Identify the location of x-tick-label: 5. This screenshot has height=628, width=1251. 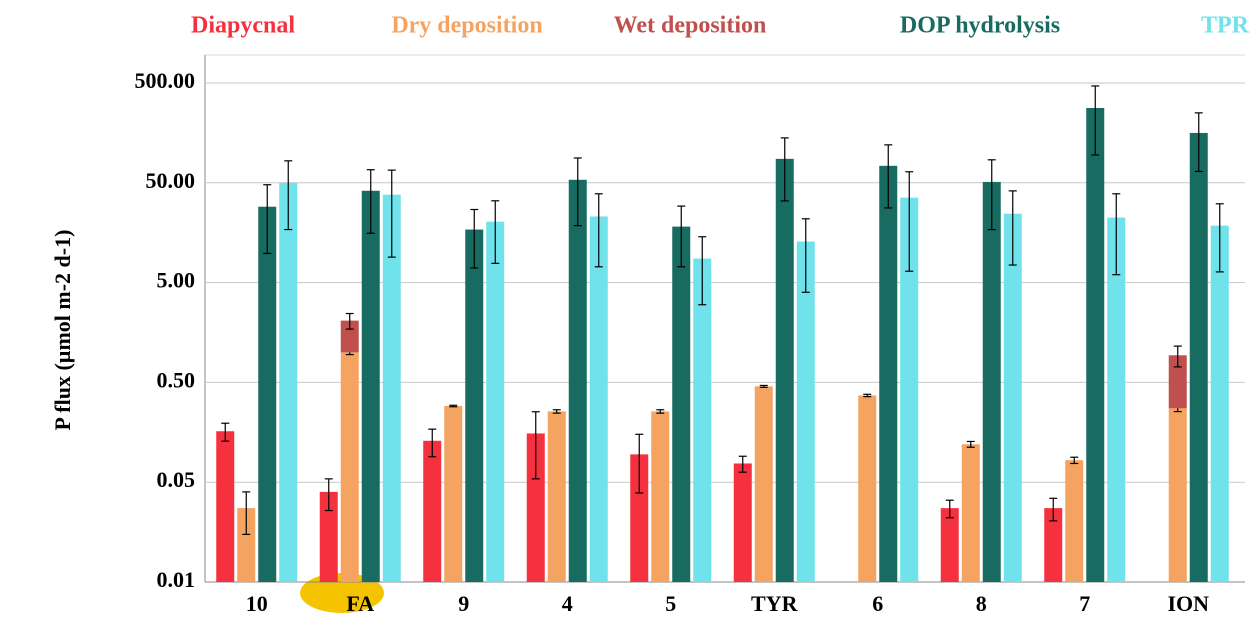
(670, 603).